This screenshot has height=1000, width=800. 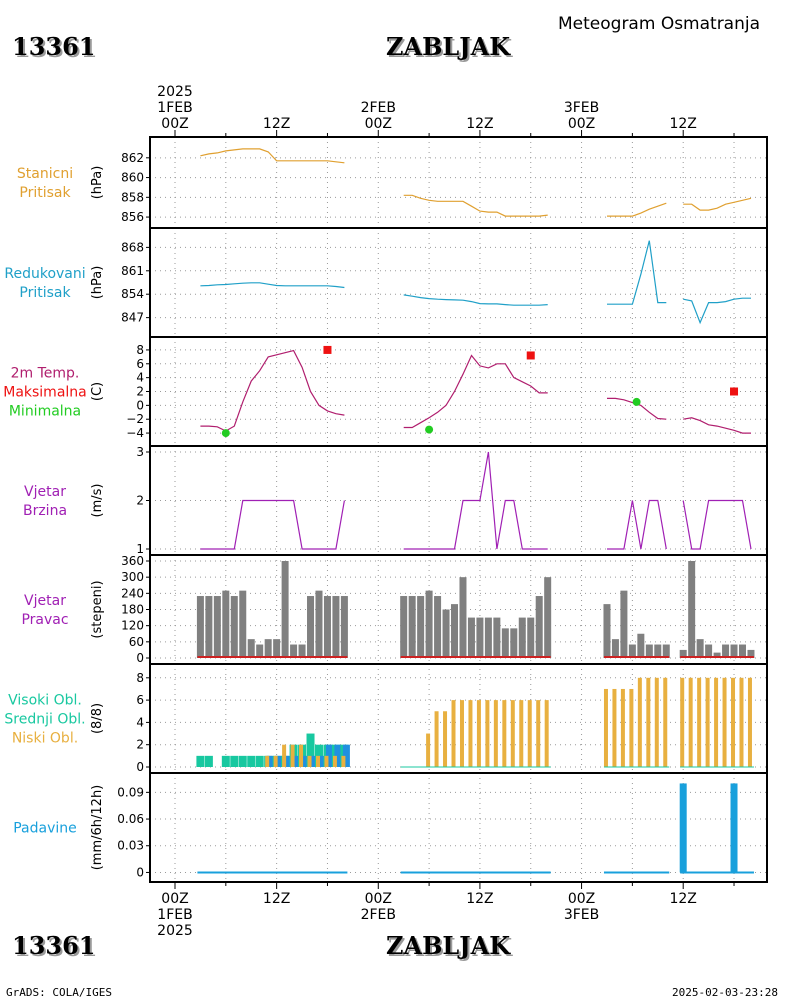 What do you see at coordinates (682, 899) in the screenshot?
I see `time-label-bottom: 12Z` at bounding box center [682, 899].